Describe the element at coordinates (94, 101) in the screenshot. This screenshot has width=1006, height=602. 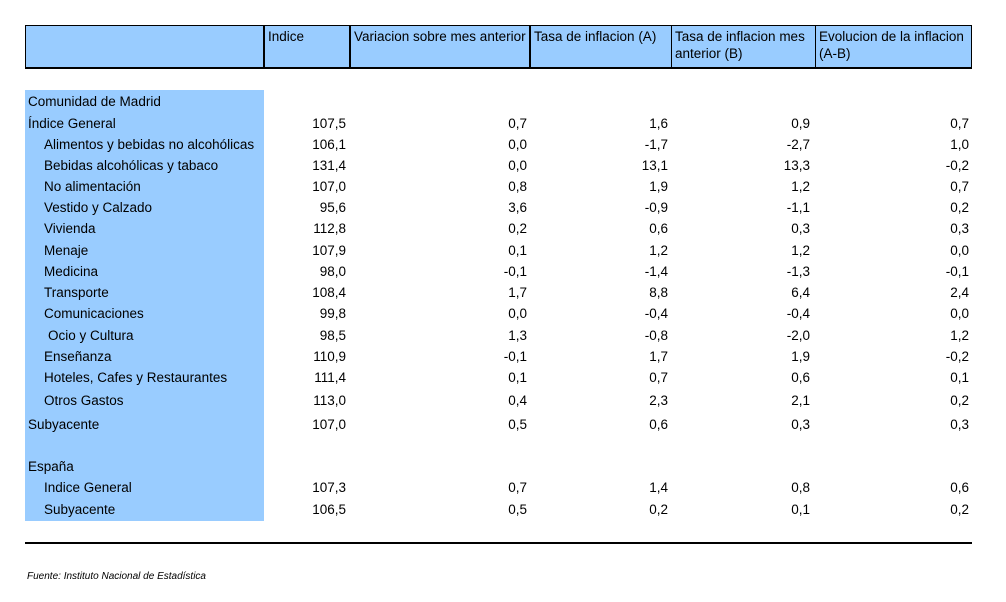
I see `section-title-label: Comunidad de Madrid` at that location.